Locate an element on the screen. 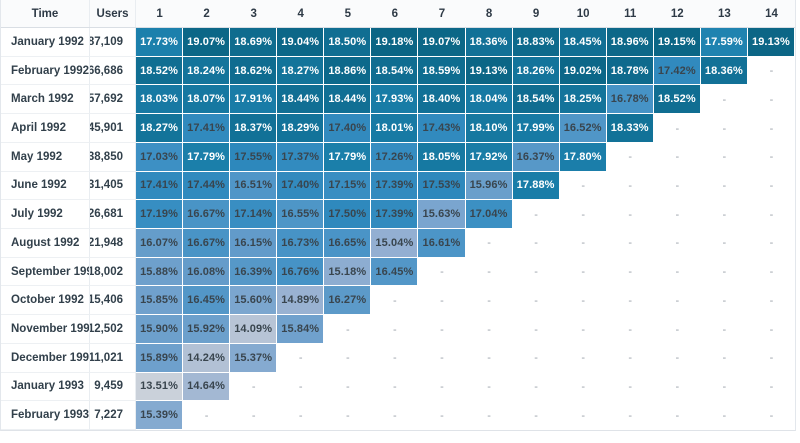  retention-cell: 13.51% is located at coordinates (160, 387).